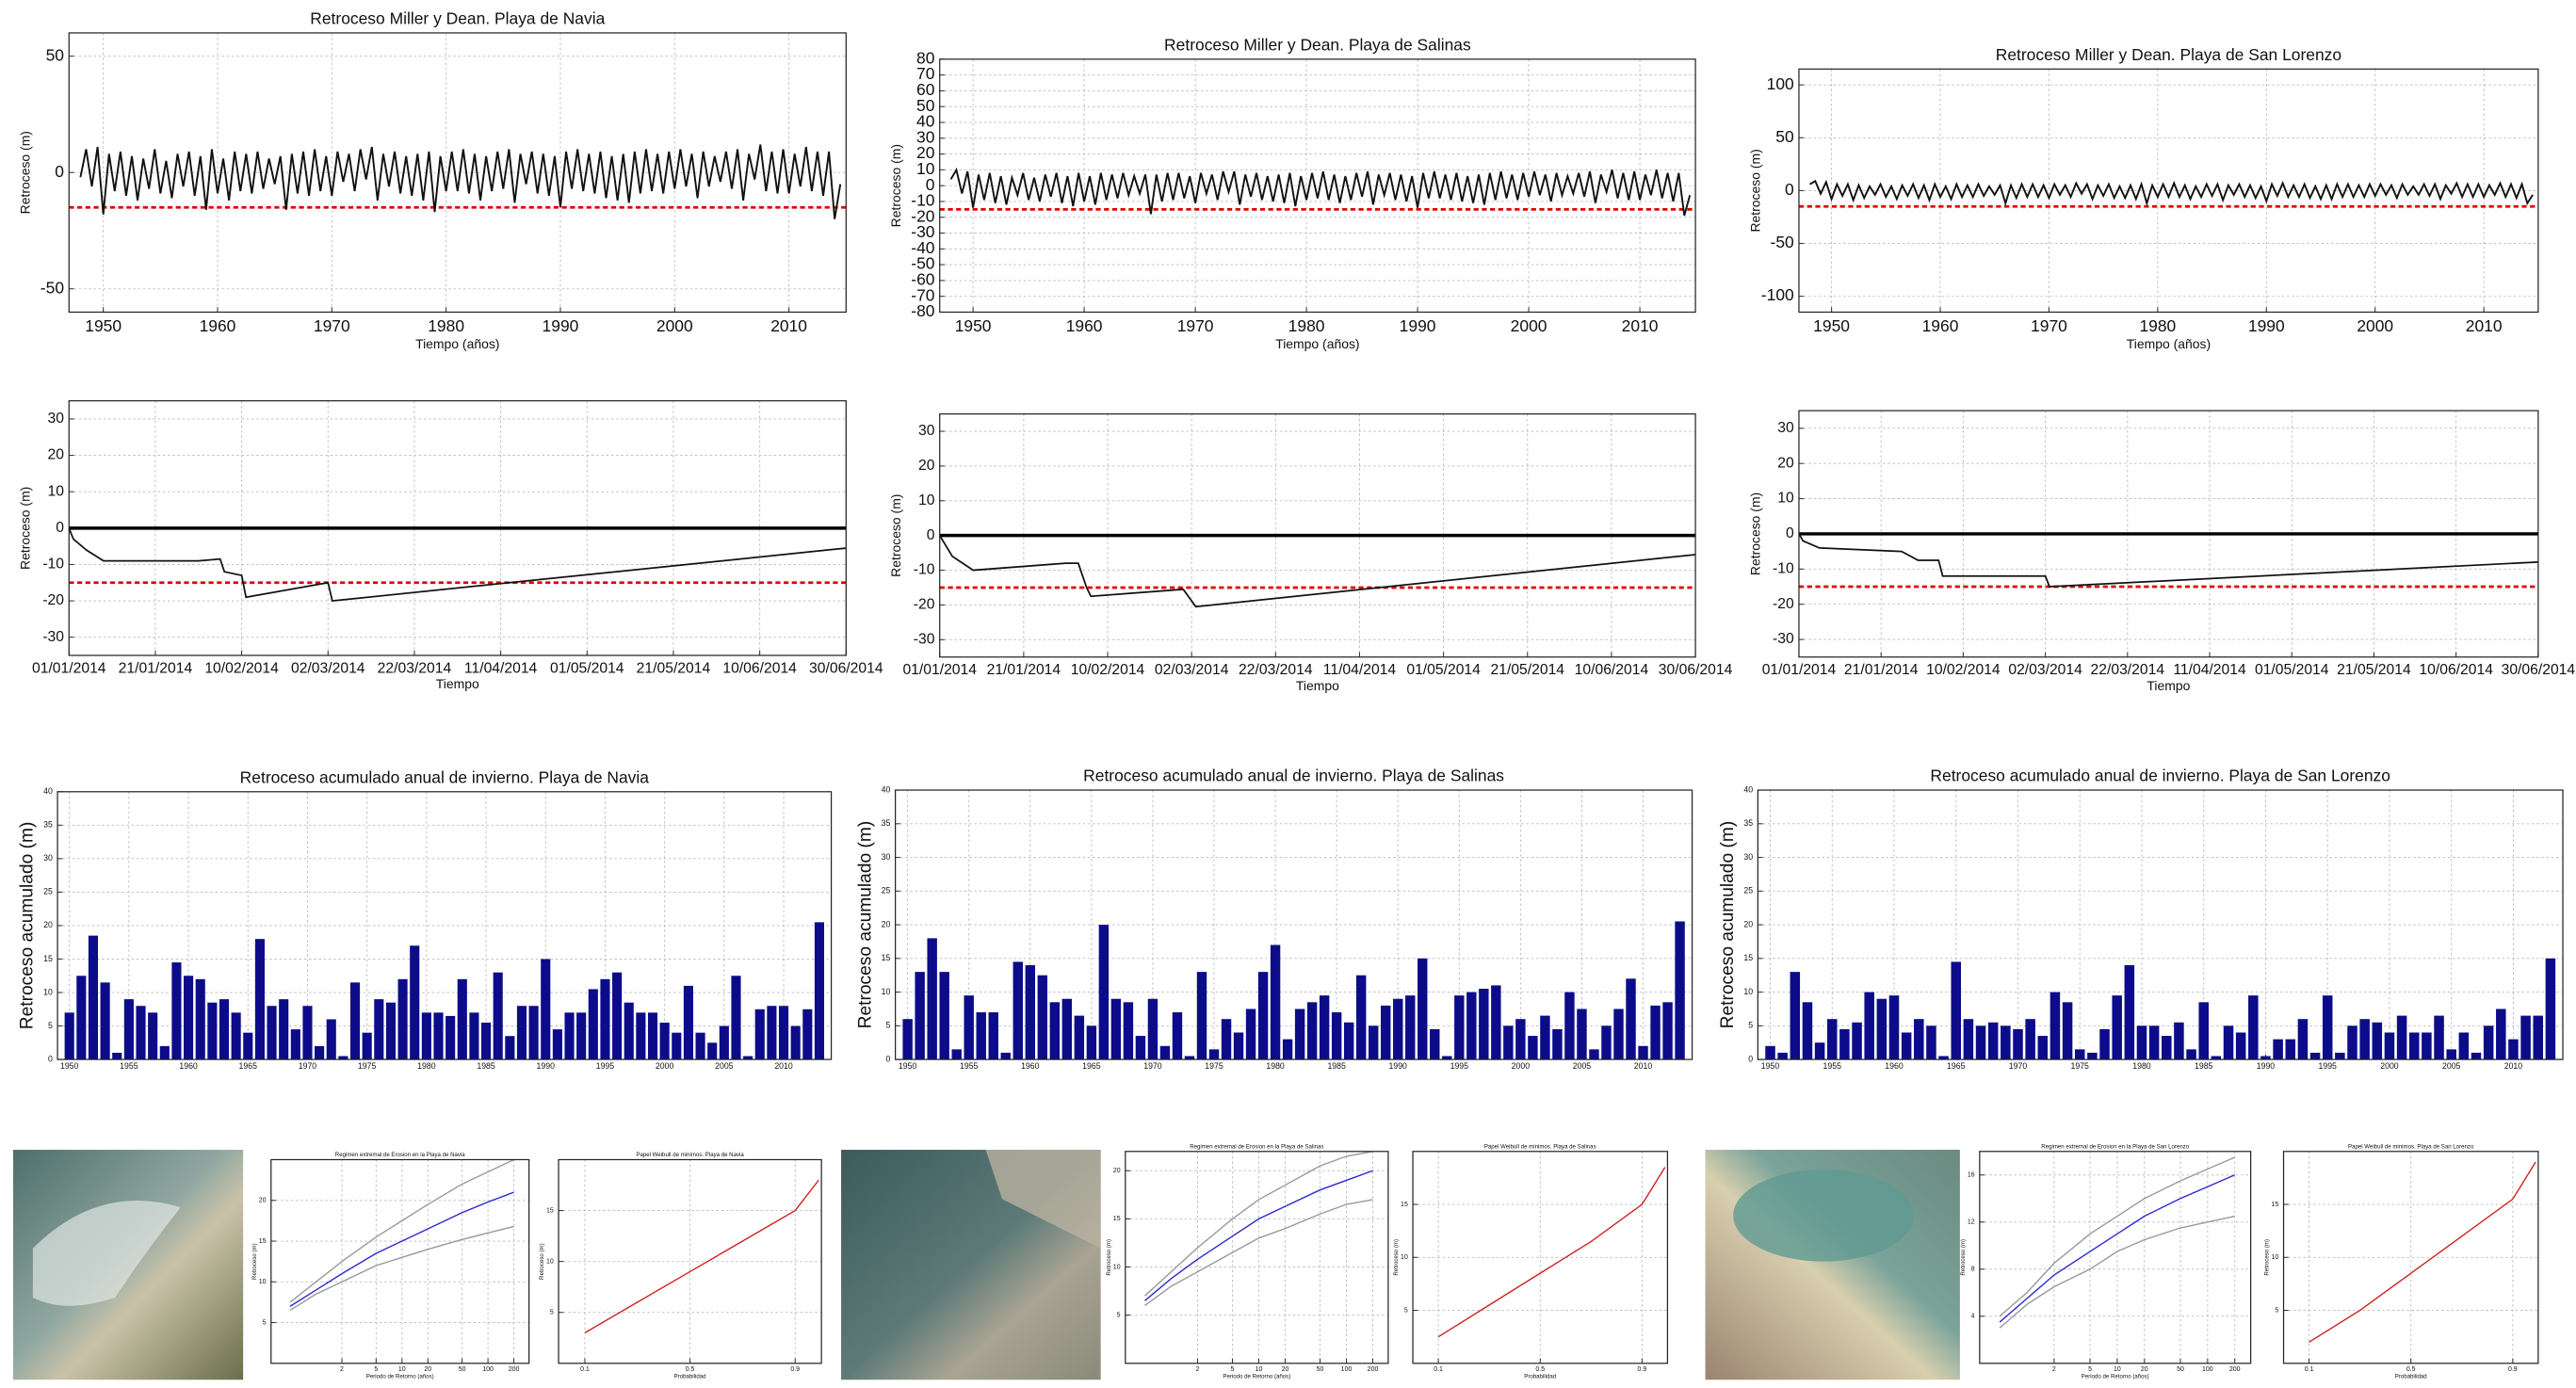 Image resolution: width=2576 pixels, height=1388 pixels. What do you see at coordinates (426, 1066) in the screenshot?
I see `x-tick-label: 1980` at bounding box center [426, 1066].